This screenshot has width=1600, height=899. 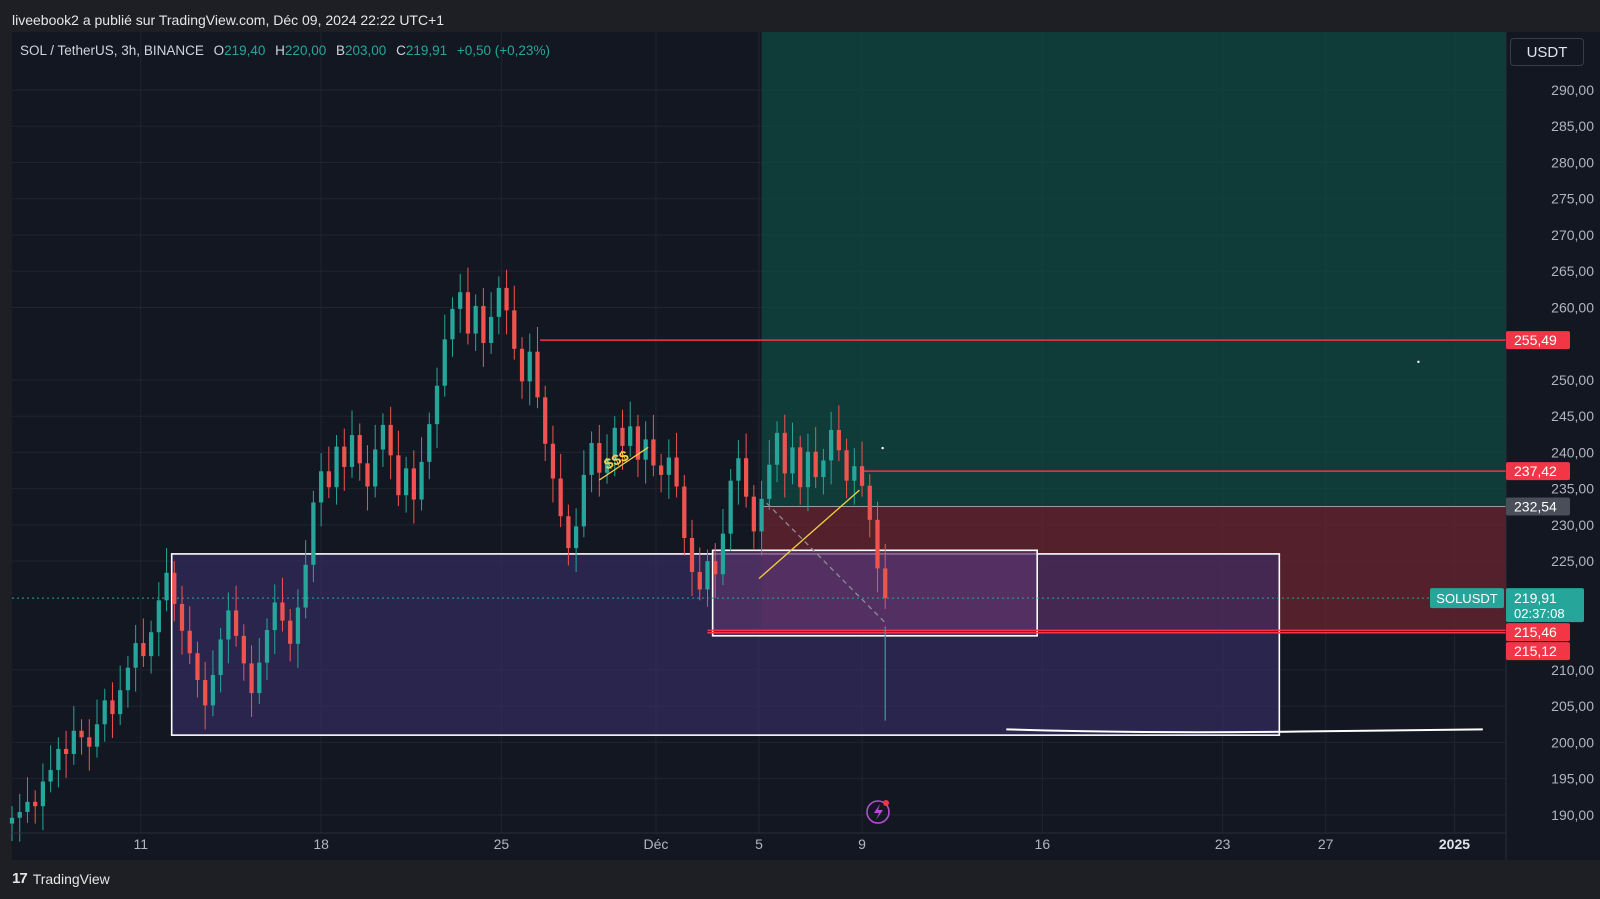 I want to click on price-tag: 215,46, so click(x=1535, y=632).